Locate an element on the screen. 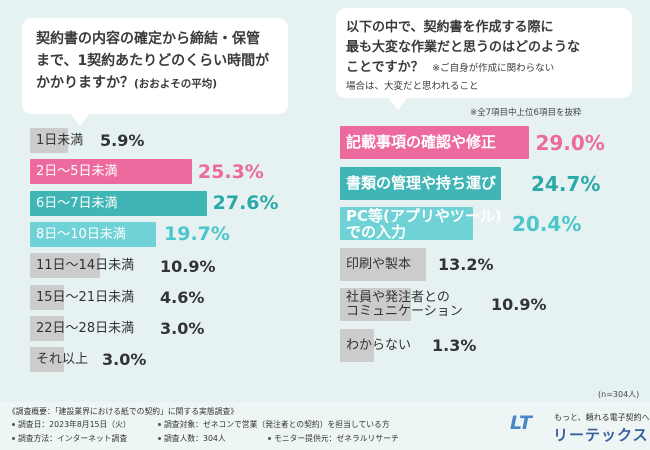 The height and width of the screenshot is (450, 650). category-label-line: 15日〜21日未満 is located at coordinates (85, 297).